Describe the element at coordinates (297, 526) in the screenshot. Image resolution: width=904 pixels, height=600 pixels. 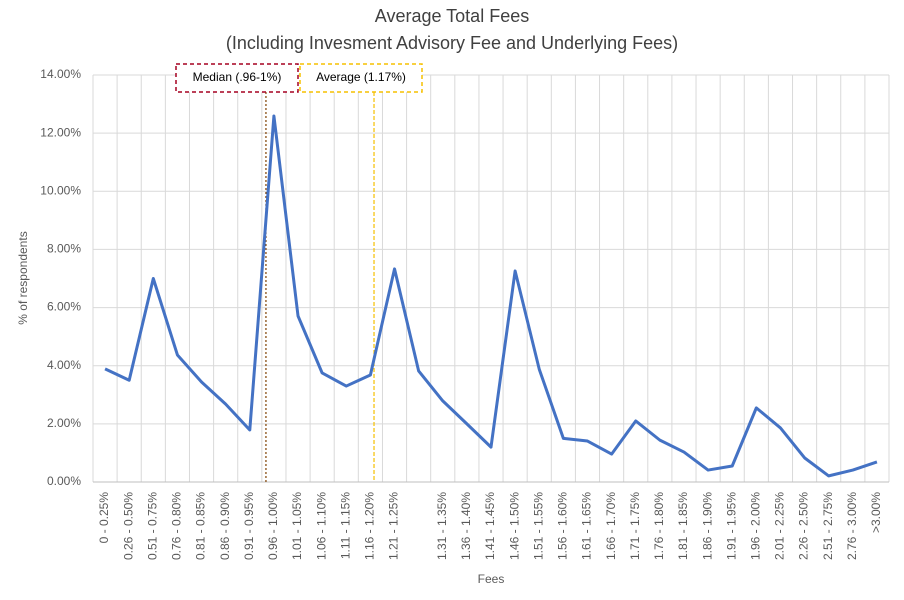
I see `x-tick-label: 1.01 - 1.05%` at that location.